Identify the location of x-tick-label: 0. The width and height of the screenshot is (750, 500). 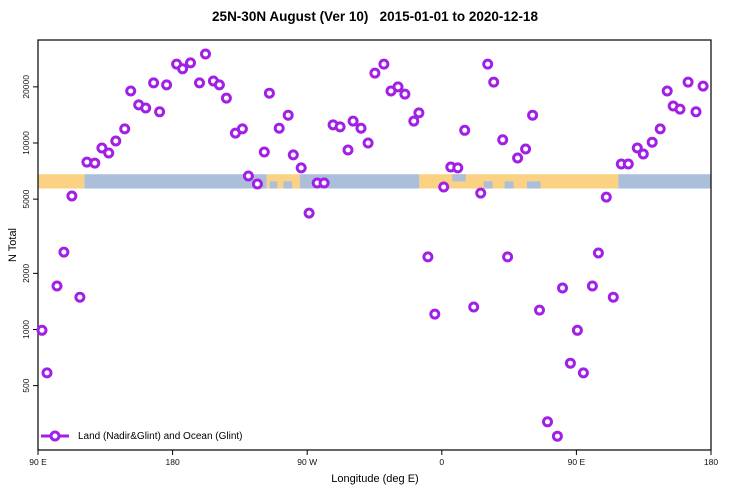
(441, 462).